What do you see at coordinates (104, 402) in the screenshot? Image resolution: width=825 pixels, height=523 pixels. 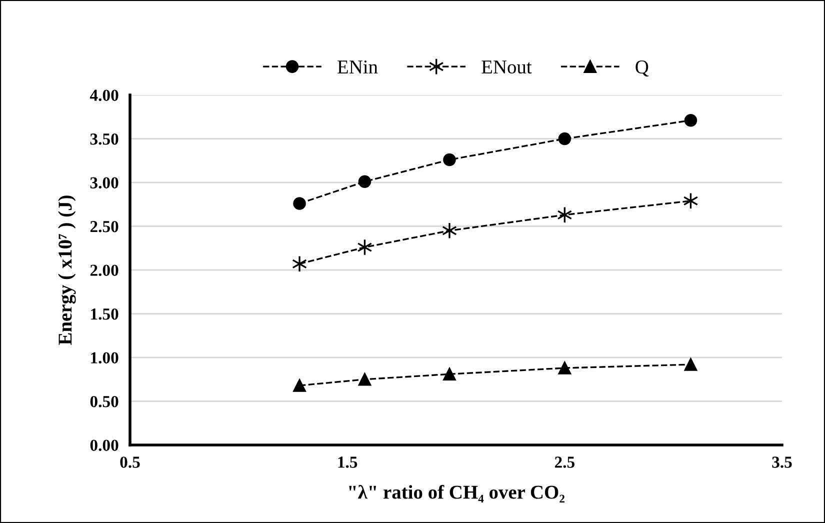 I see `y-tick-label: 0.50` at bounding box center [104, 402].